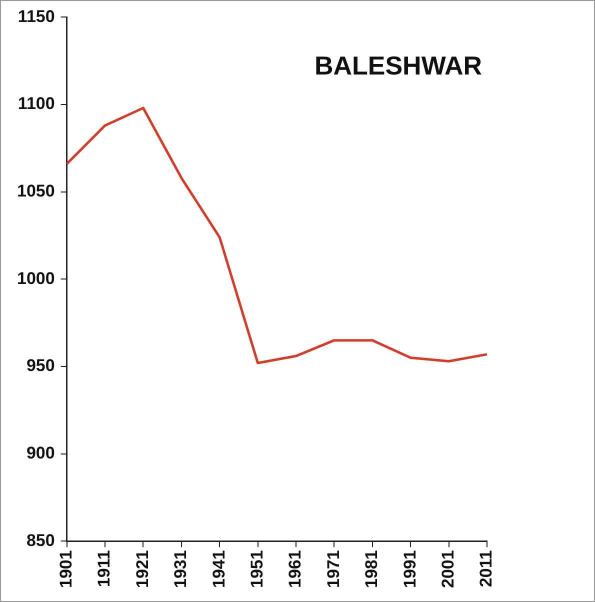 The width and height of the screenshot is (595, 602). Describe the element at coordinates (448, 569) in the screenshot. I see `x-tick-label: 2001` at that location.